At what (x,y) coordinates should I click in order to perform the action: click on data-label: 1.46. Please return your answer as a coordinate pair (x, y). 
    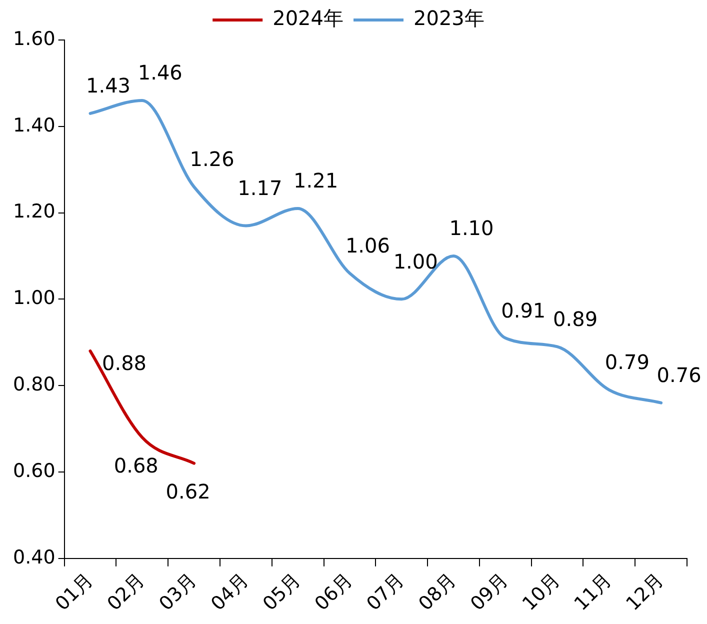
    Looking at the image, I should click on (160, 72).